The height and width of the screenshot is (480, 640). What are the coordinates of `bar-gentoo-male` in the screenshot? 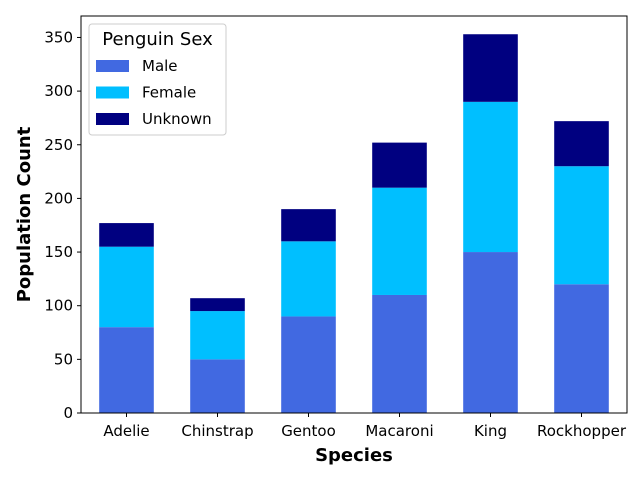 It's located at (308, 364).